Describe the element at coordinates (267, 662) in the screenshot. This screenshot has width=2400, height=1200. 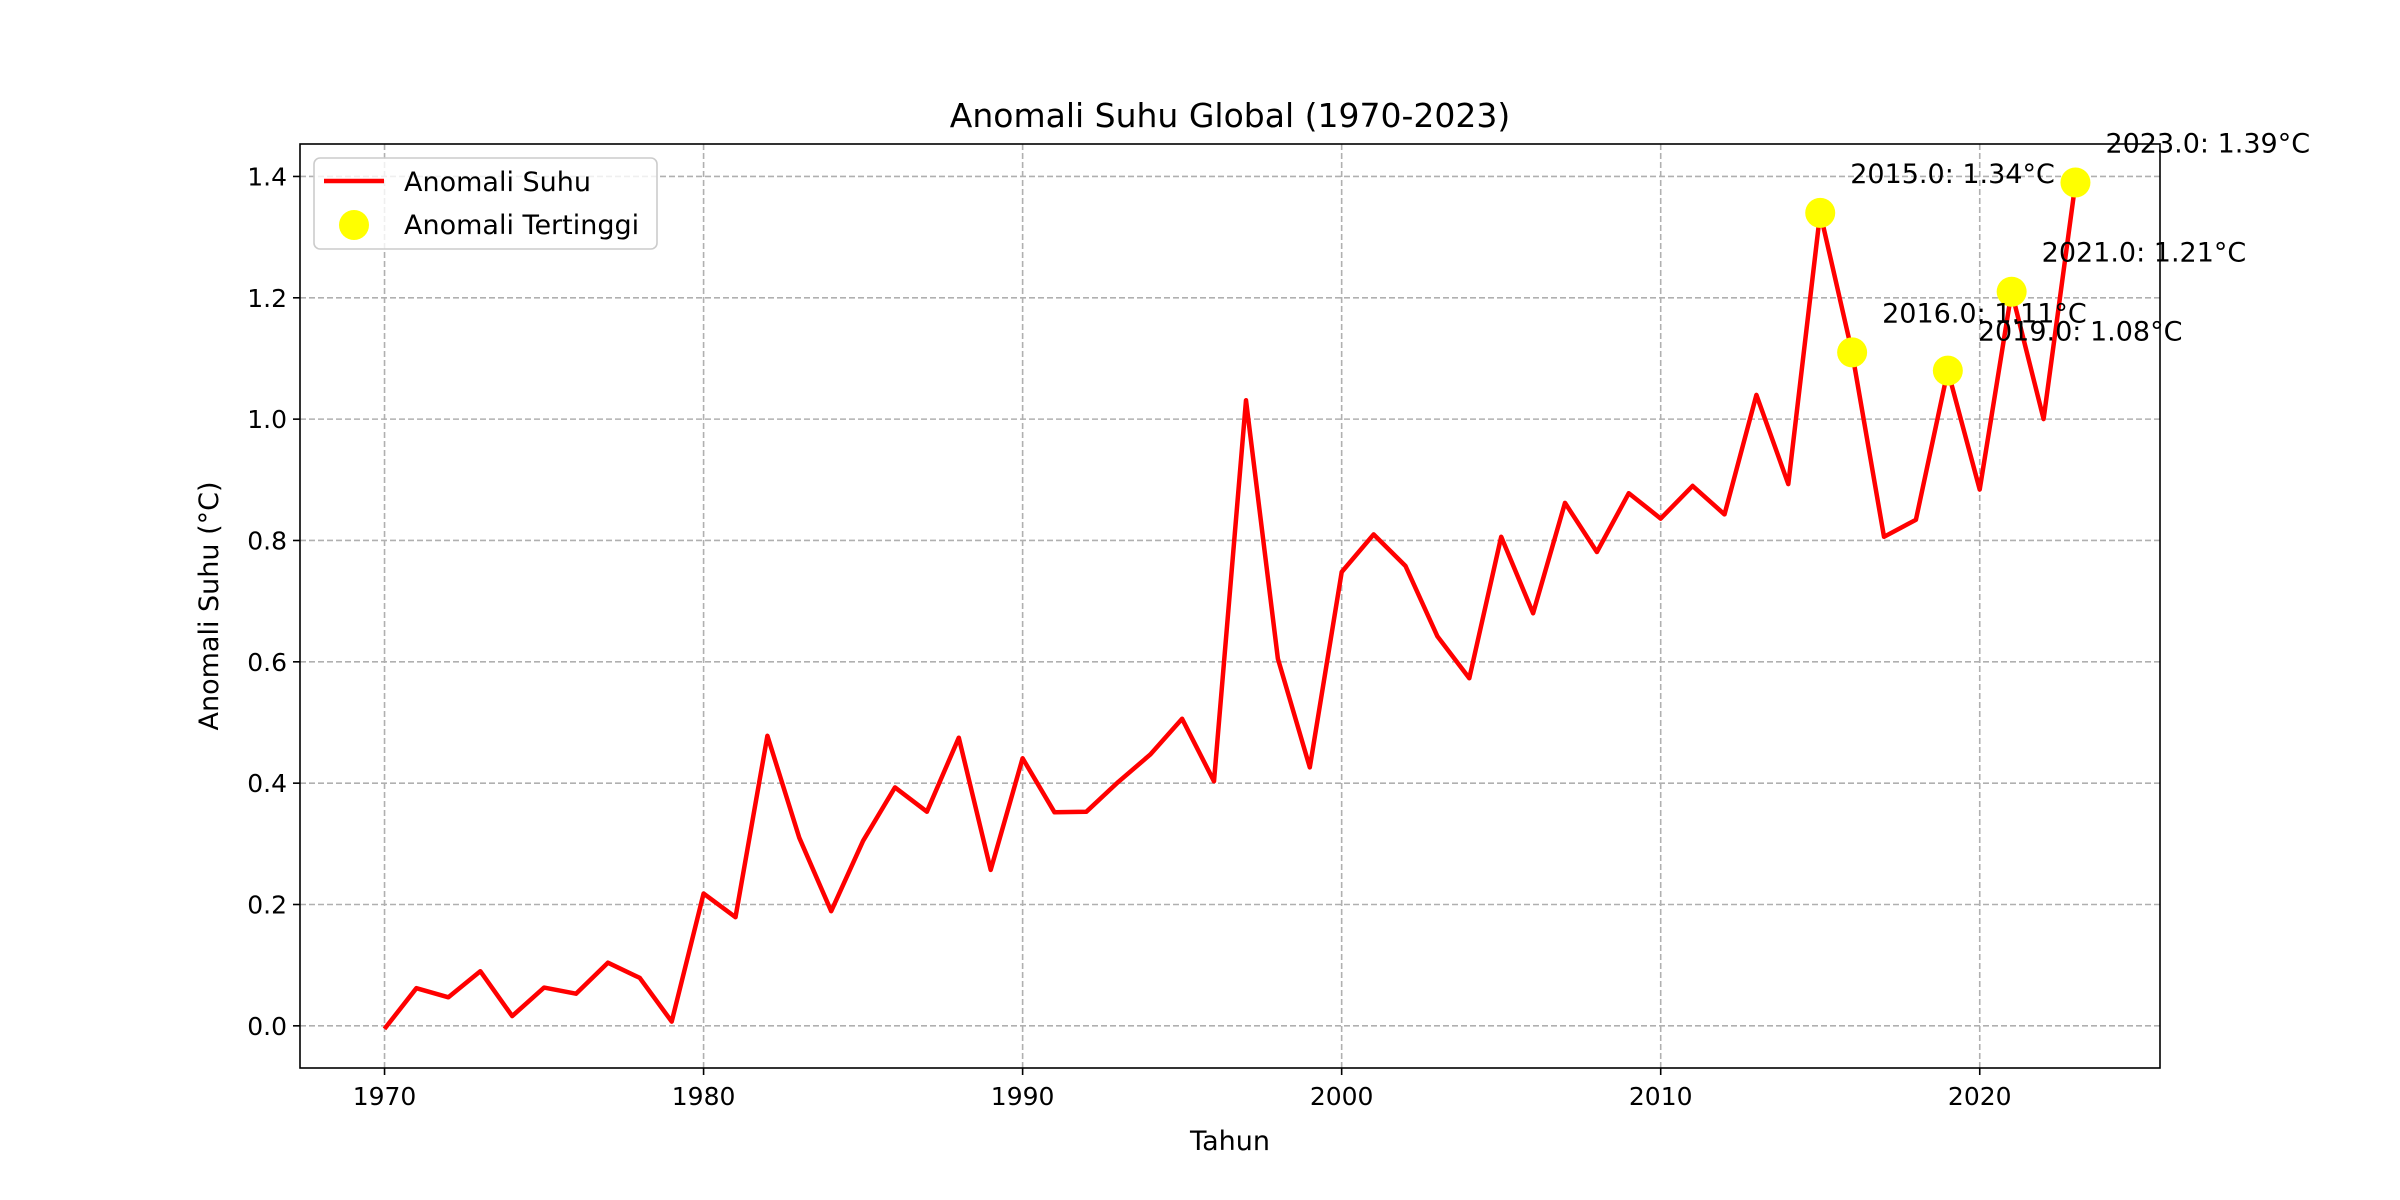
I see `y-tick-label: 0.6` at that location.